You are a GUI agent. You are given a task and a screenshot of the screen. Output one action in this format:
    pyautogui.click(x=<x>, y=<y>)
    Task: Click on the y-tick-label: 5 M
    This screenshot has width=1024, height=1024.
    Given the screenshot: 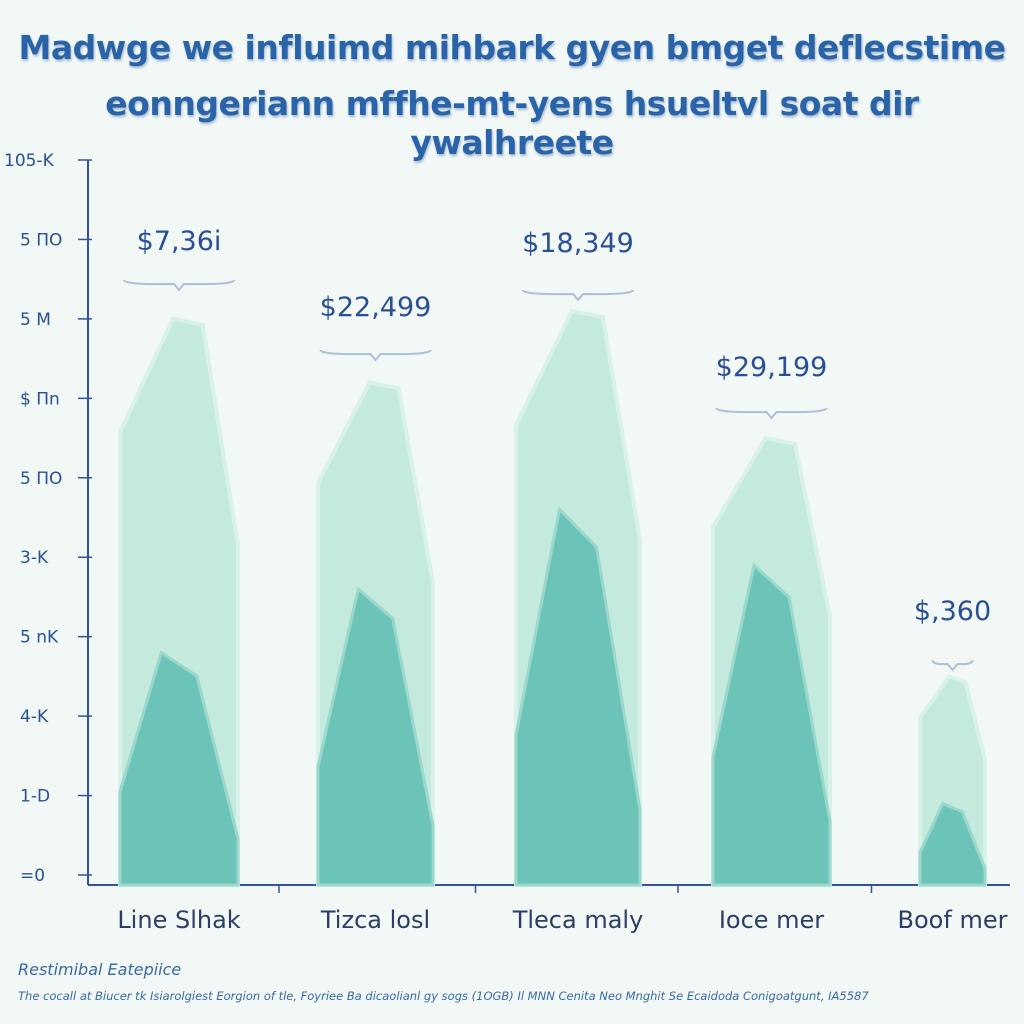 What is the action you would take?
    pyautogui.click(x=35, y=320)
    